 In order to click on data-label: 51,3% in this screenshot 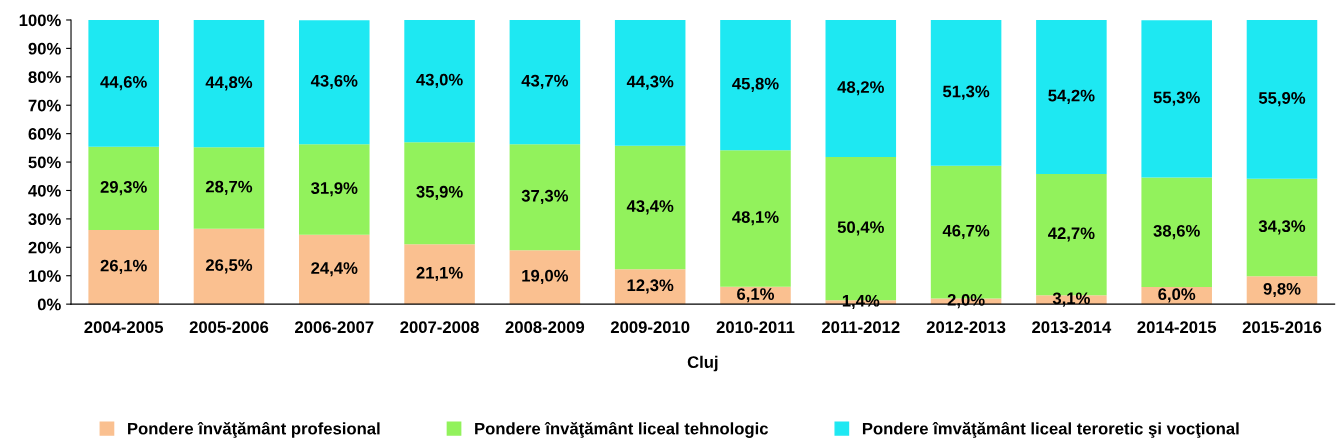, I will do `click(966, 92)`.